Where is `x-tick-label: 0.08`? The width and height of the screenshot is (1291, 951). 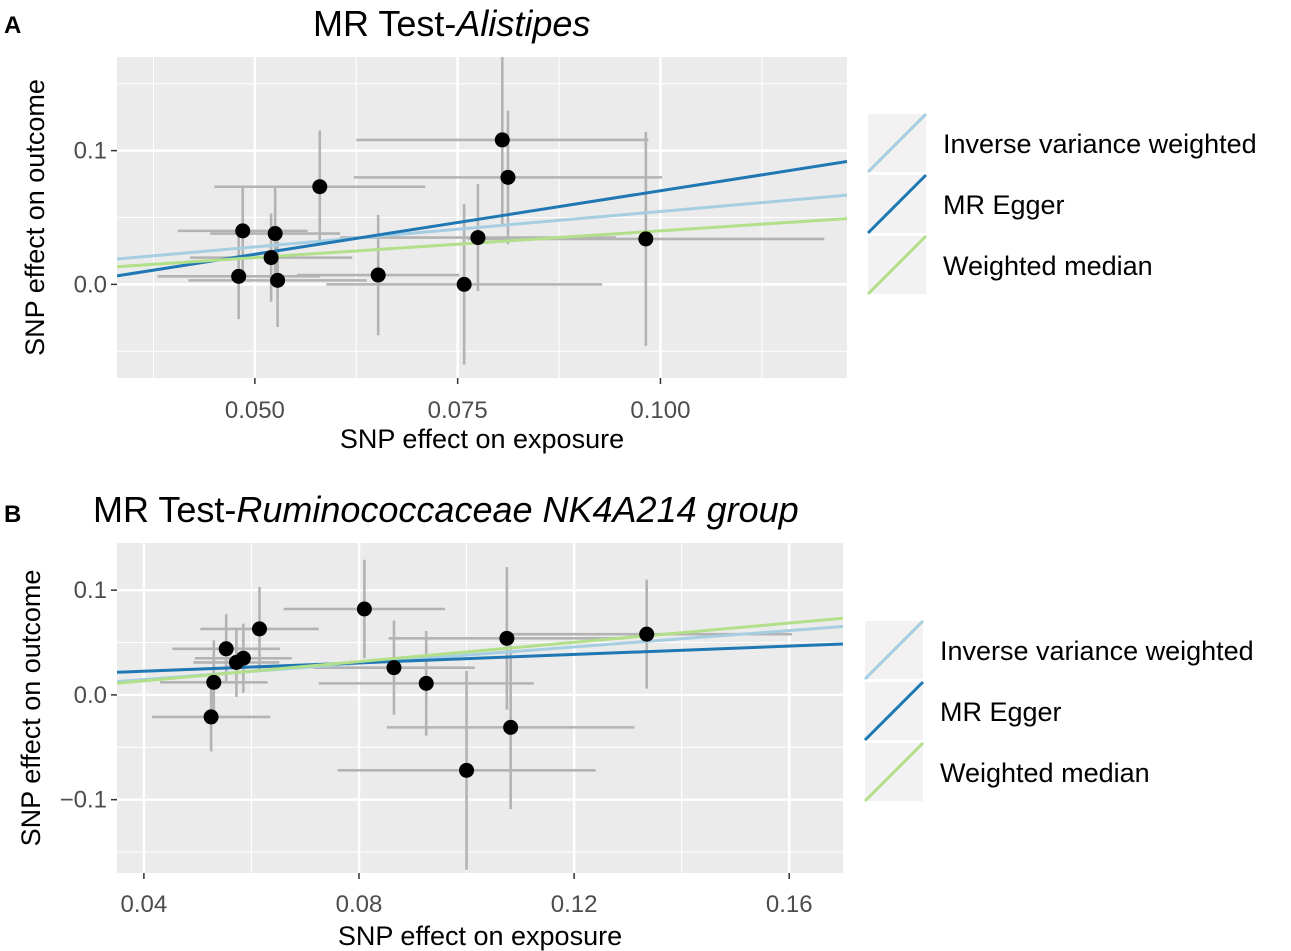 x-tick-label: 0.08 is located at coordinates (359, 904).